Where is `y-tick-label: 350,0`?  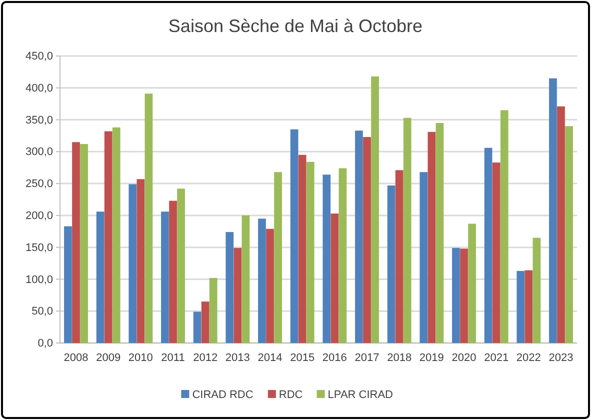 y-tick-label: 350,0 is located at coordinates (39, 120).